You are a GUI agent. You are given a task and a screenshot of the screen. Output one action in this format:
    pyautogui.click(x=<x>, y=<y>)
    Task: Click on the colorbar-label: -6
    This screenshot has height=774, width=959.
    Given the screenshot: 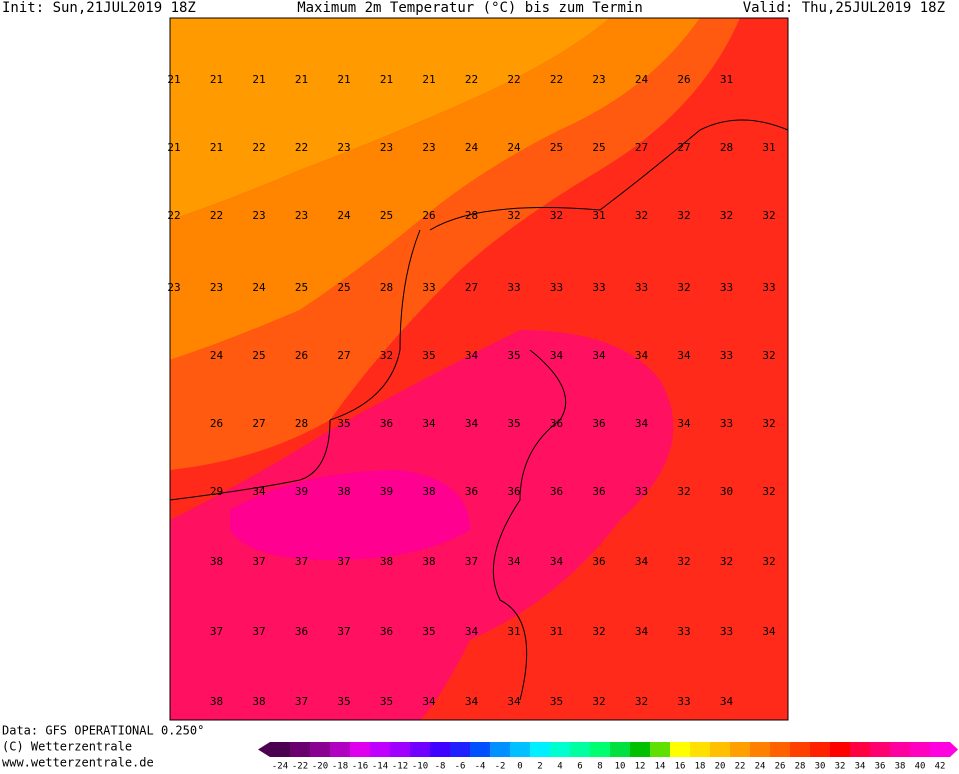 What is the action you would take?
    pyautogui.click(x=460, y=766)
    